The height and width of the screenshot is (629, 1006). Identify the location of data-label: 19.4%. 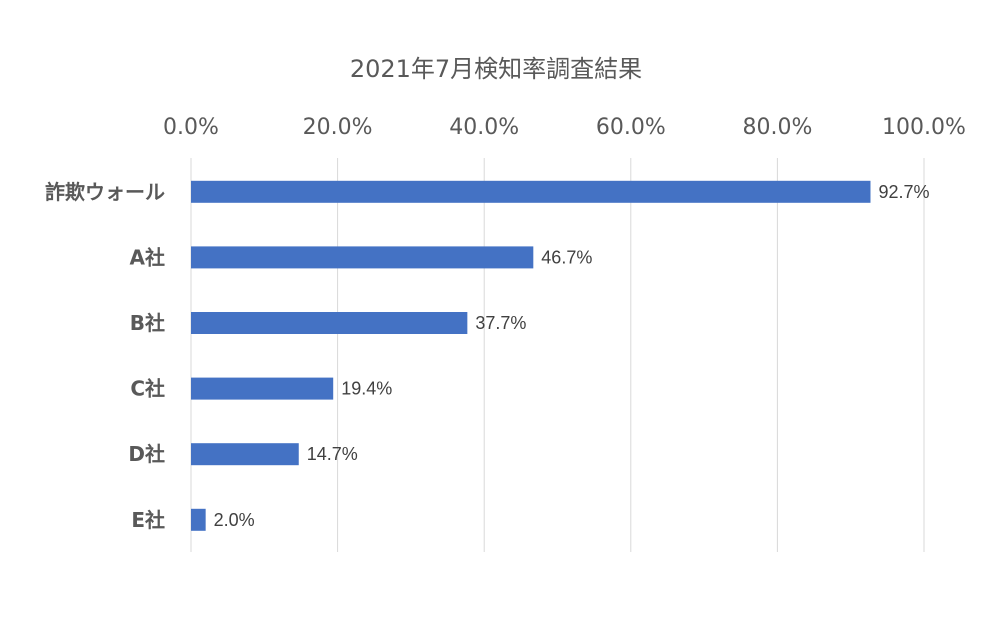
(366, 389).